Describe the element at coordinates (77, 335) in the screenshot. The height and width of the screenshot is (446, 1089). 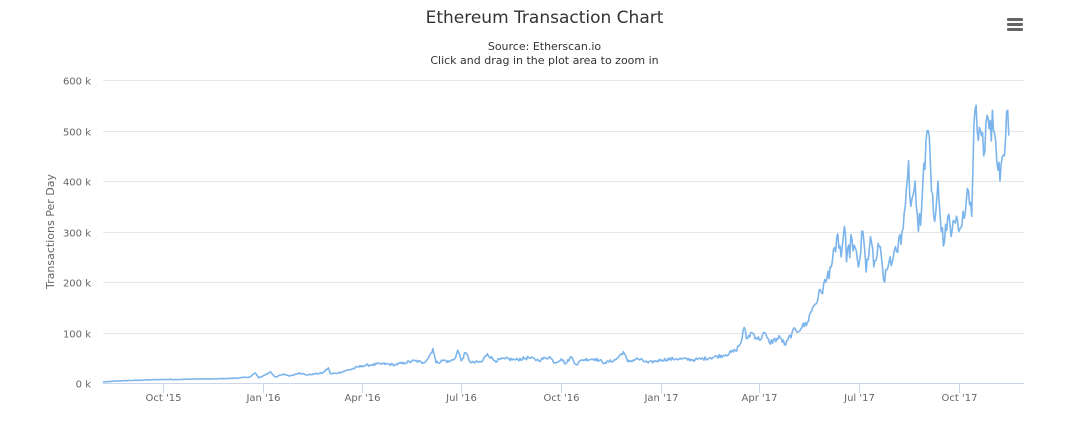
I see `y-tick-label: 100 k` at that location.